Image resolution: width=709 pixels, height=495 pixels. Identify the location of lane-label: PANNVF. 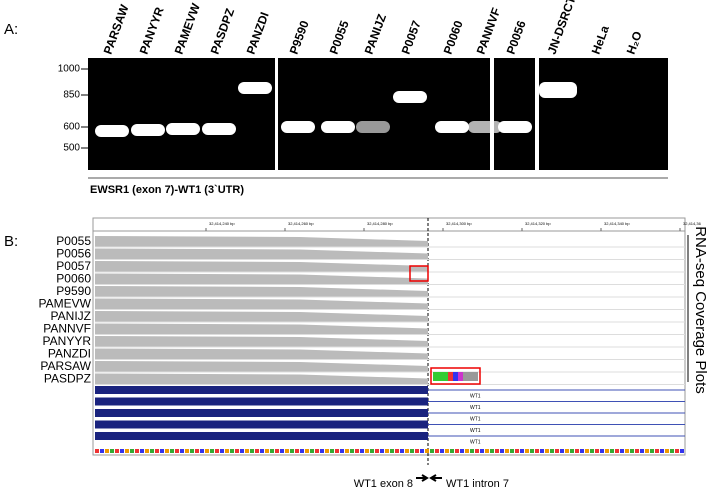
(489, 31).